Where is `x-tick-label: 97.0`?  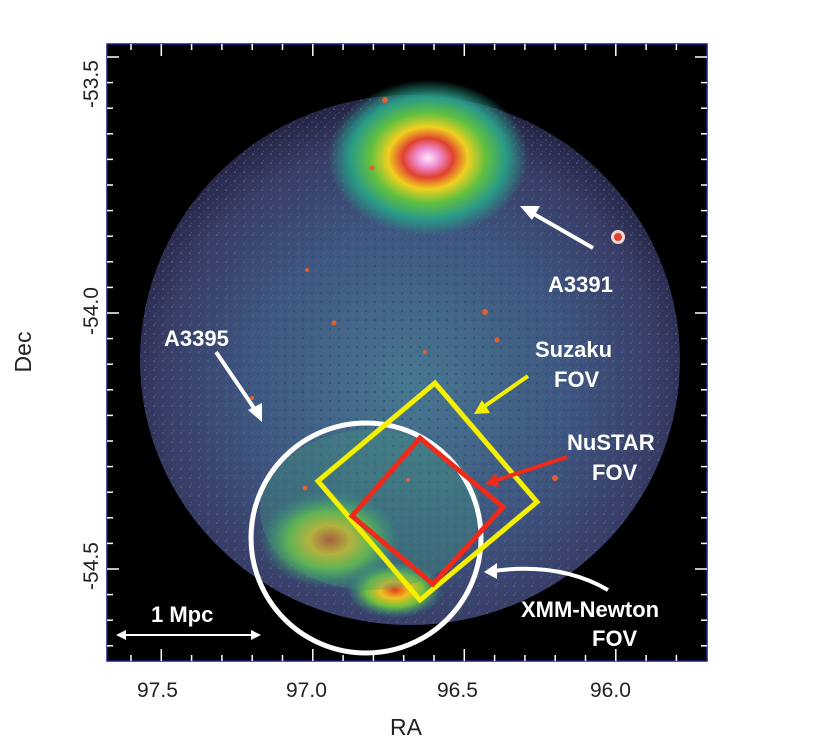 x-tick-label: 97.0 is located at coordinates (306, 690).